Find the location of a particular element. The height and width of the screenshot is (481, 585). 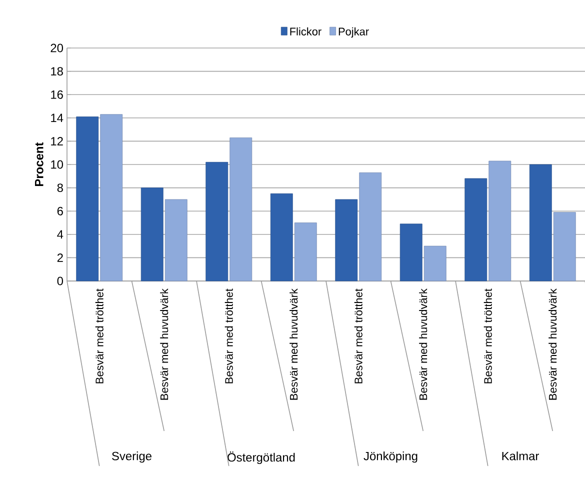

text: Östergötland is located at coordinates (261, 458).